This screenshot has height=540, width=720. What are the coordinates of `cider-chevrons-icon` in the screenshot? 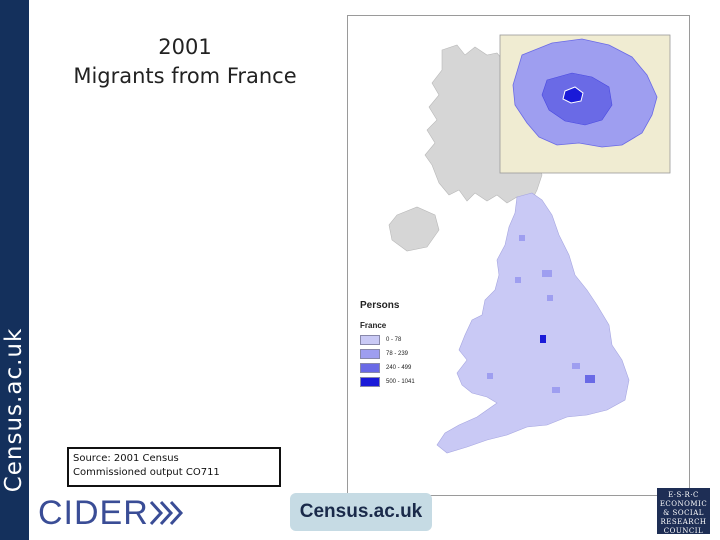 It's located at (166, 513).